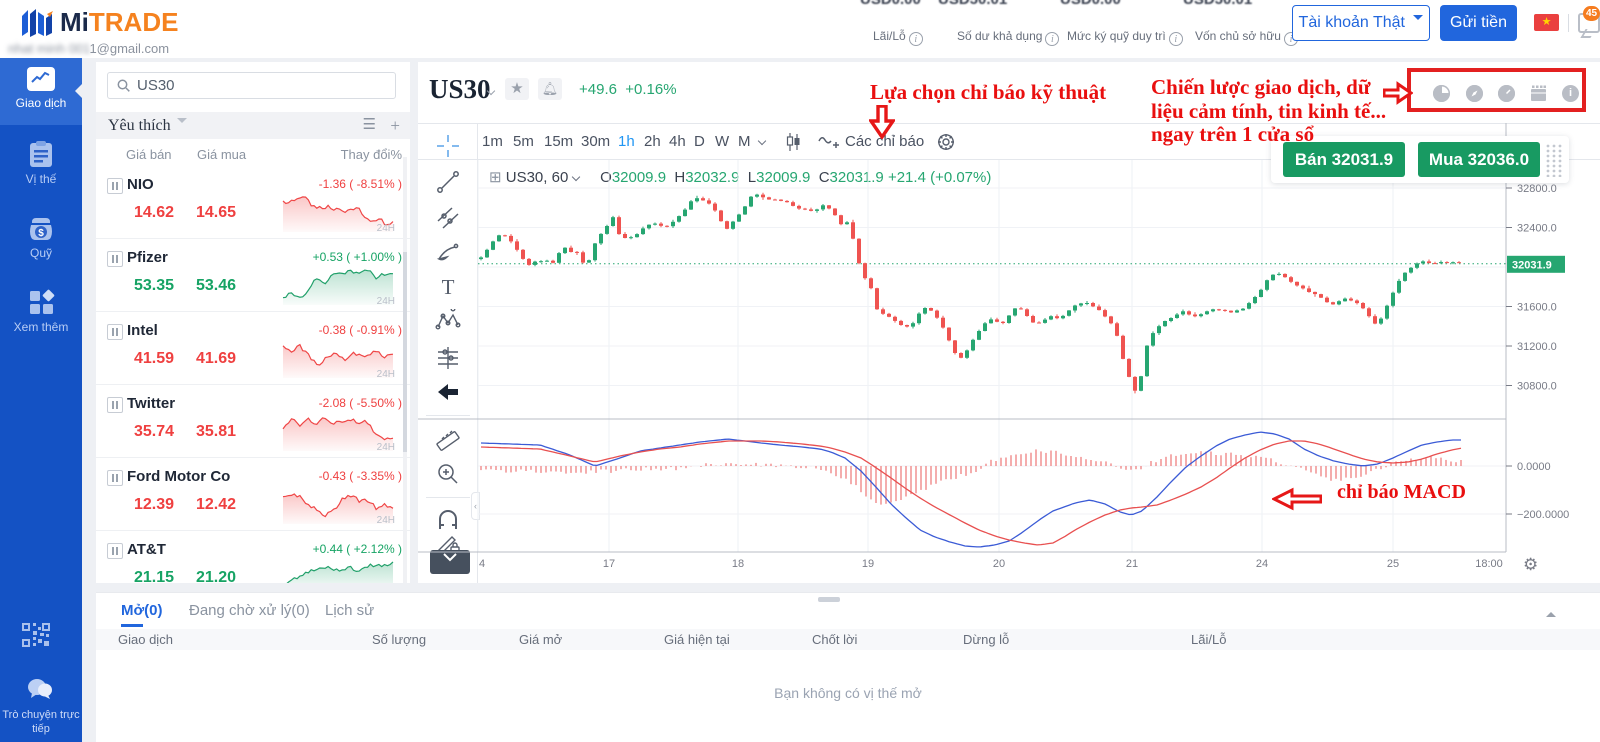 Image resolution: width=1600 pixels, height=742 pixels. Describe the element at coordinates (1262, 564) in the screenshot. I see `svg-text: 24` at that location.